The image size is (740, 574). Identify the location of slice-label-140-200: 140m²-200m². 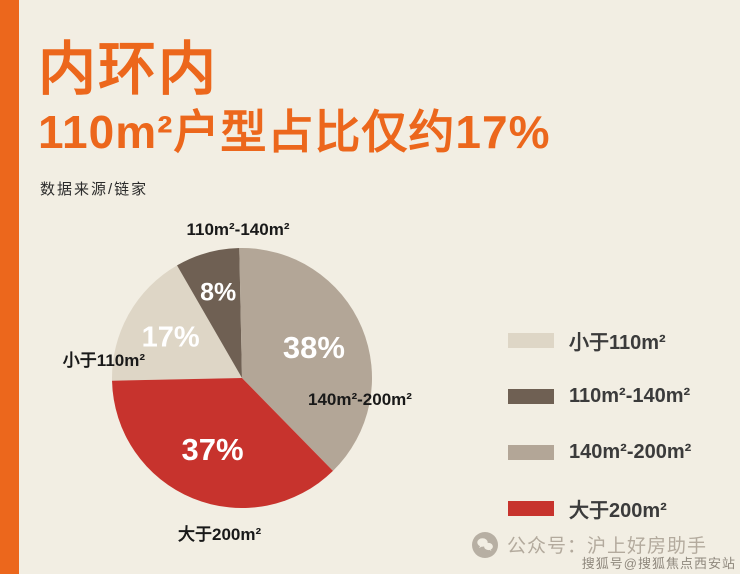
(360, 399).